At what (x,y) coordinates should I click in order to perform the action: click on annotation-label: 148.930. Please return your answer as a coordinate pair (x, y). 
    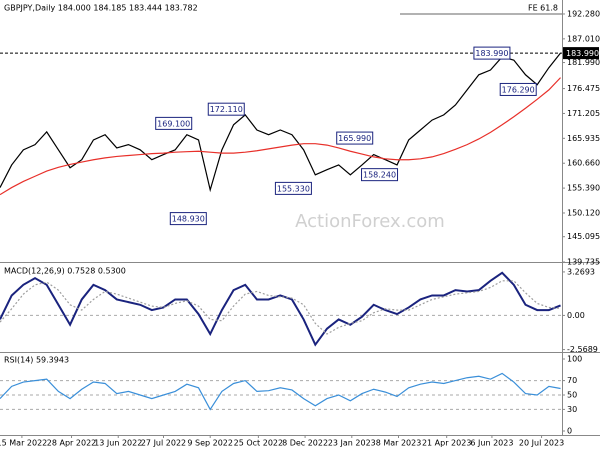
    Looking at the image, I should click on (188, 219).